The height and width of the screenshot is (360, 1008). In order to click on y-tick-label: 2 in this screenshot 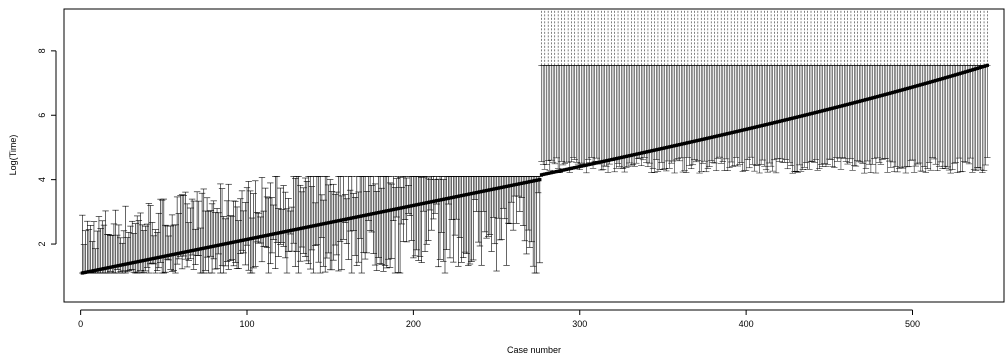, I will do `click(42, 244)`.